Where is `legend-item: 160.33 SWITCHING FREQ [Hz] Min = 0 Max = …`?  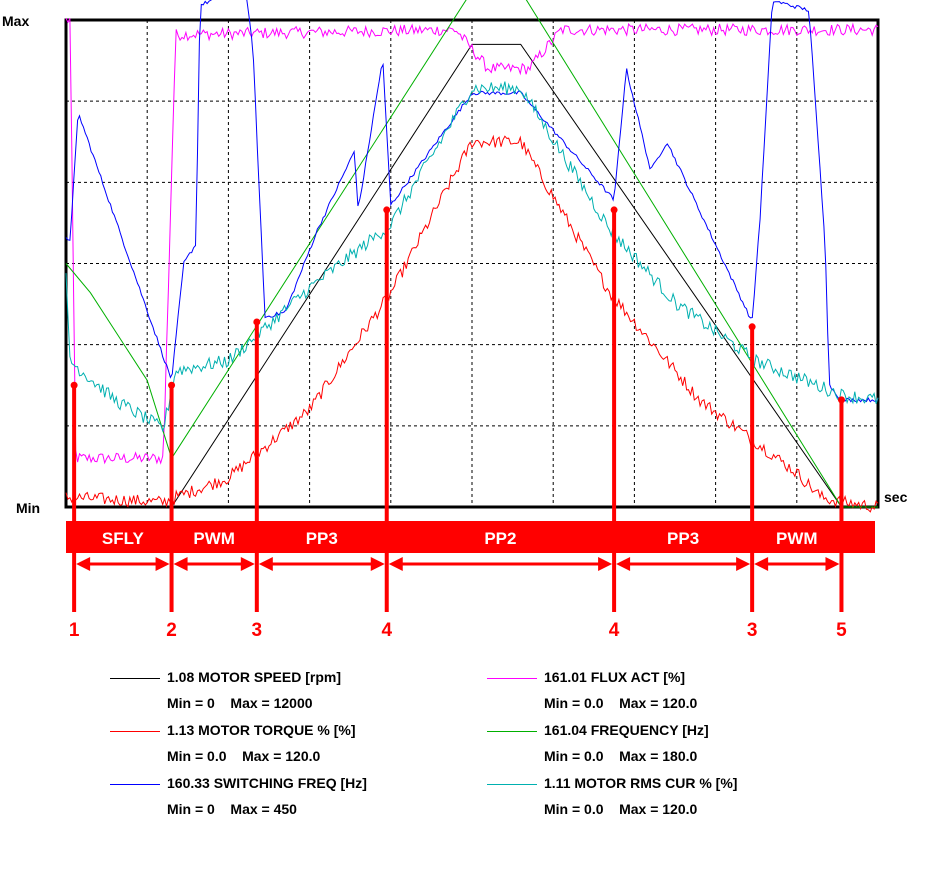
legend-item: 160.33 SWITCHING FREQ [Hz] Min = 0 Max = … is located at coordinates (300, 795).